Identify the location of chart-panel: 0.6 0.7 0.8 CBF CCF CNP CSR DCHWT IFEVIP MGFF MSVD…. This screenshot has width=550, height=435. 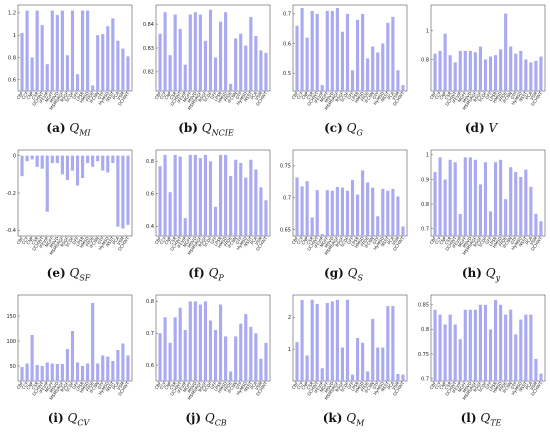
(206, 362).